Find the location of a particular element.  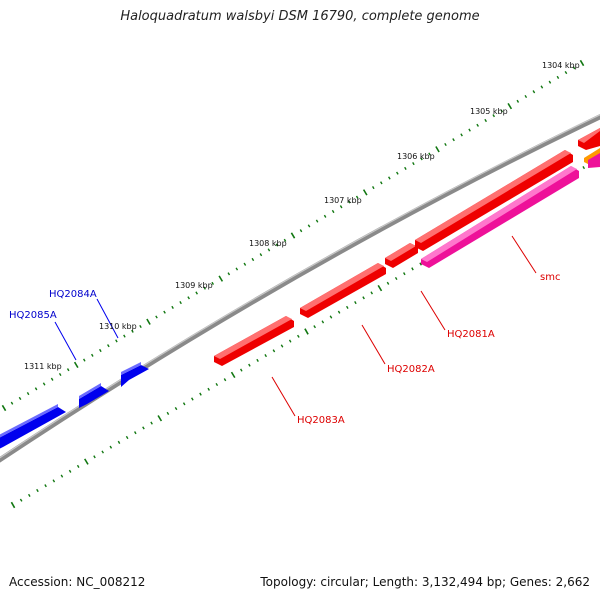

gene-arrow-pink-edge is located at coordinates (594, 160).